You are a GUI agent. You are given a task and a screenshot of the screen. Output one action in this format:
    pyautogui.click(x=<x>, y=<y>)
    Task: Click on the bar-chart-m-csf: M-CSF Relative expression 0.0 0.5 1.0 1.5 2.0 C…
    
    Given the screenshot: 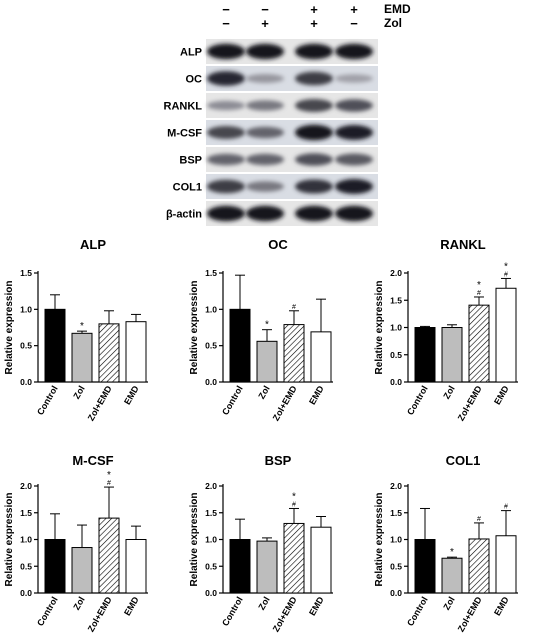 What is the action you would take?
    pyautogui.click(x=76, y=543)
    